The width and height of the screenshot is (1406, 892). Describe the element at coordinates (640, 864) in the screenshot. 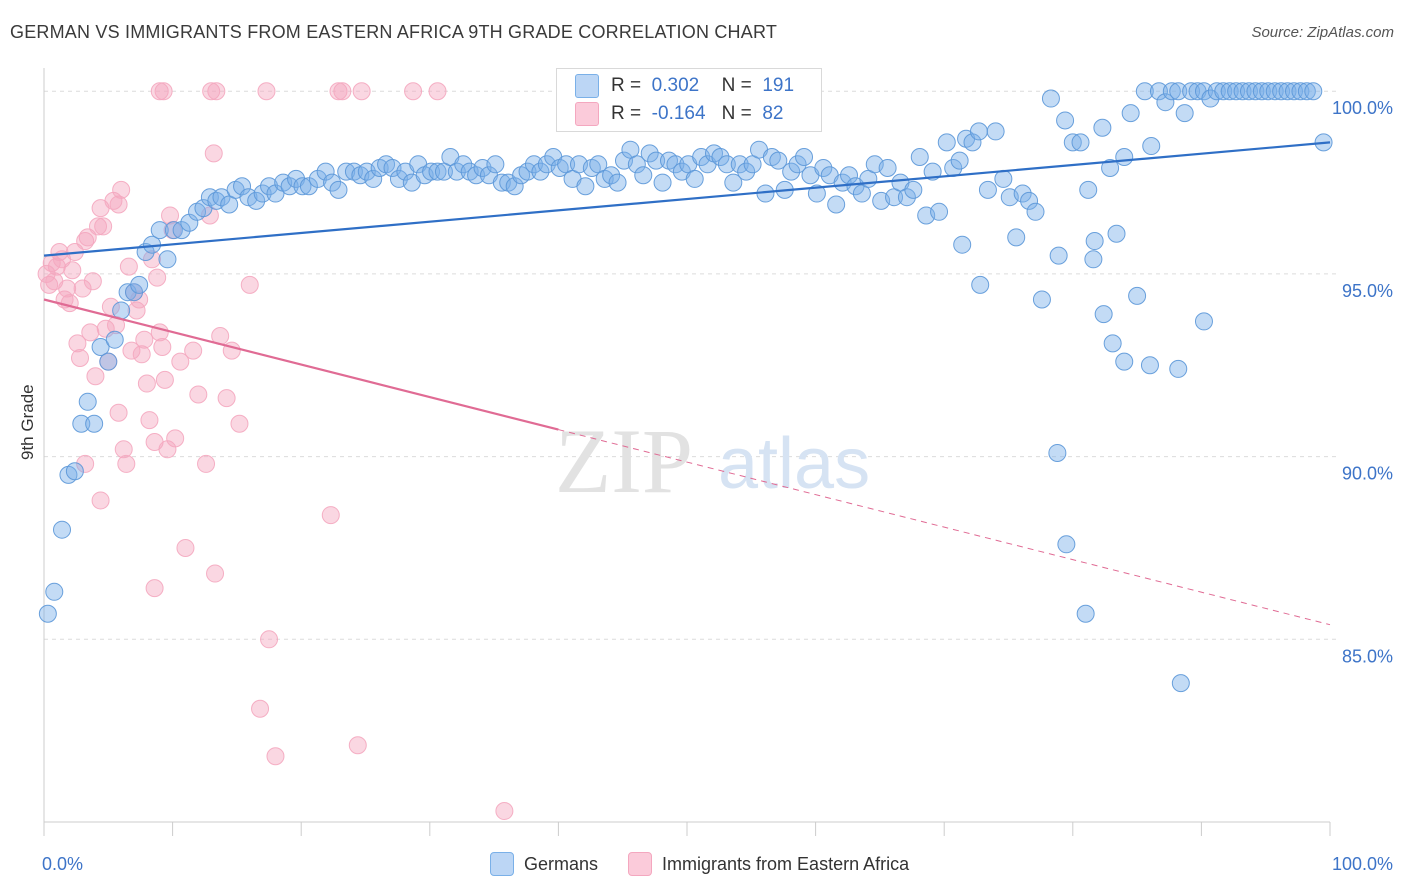

I see `eastafrica-legend-swatch` at that location.